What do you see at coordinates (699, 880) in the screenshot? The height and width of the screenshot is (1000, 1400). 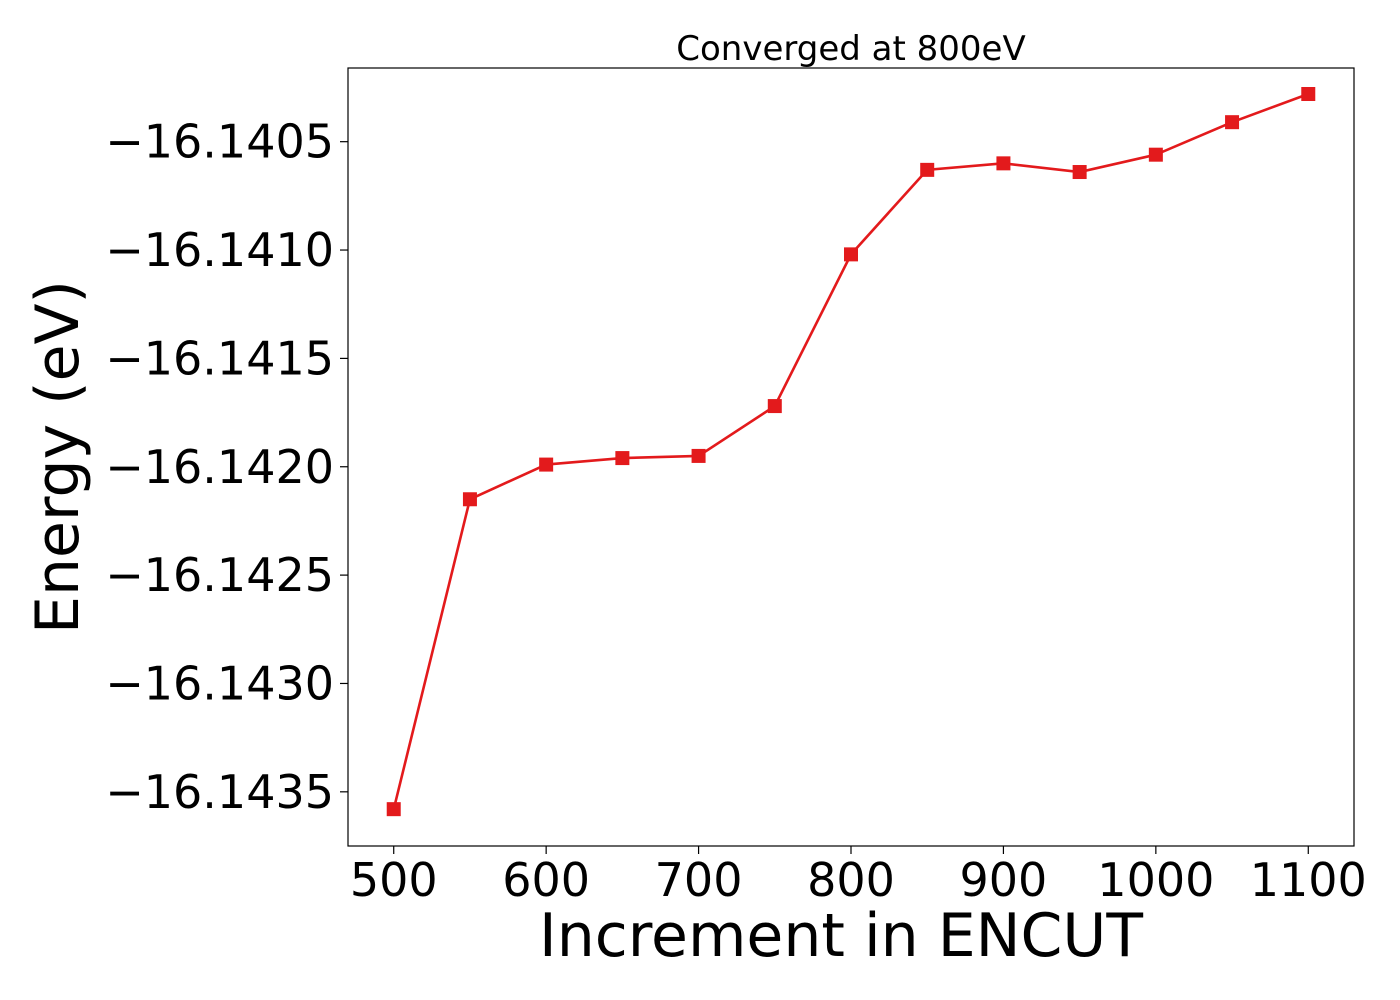 I see `x-tick-label: 700` at bounding box center [699, 880].